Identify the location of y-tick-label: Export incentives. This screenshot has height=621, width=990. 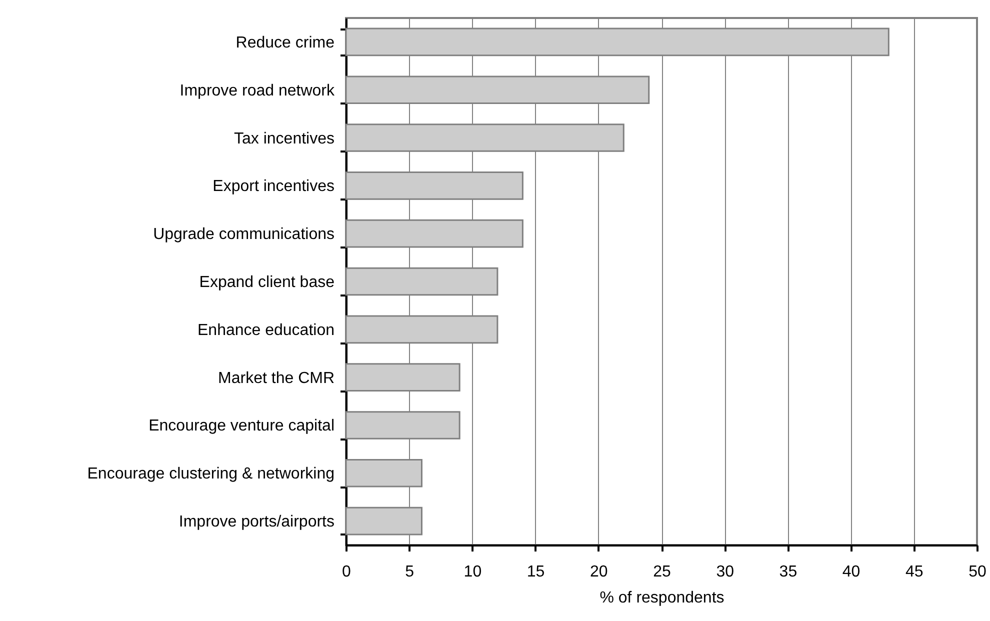
(273, 187).